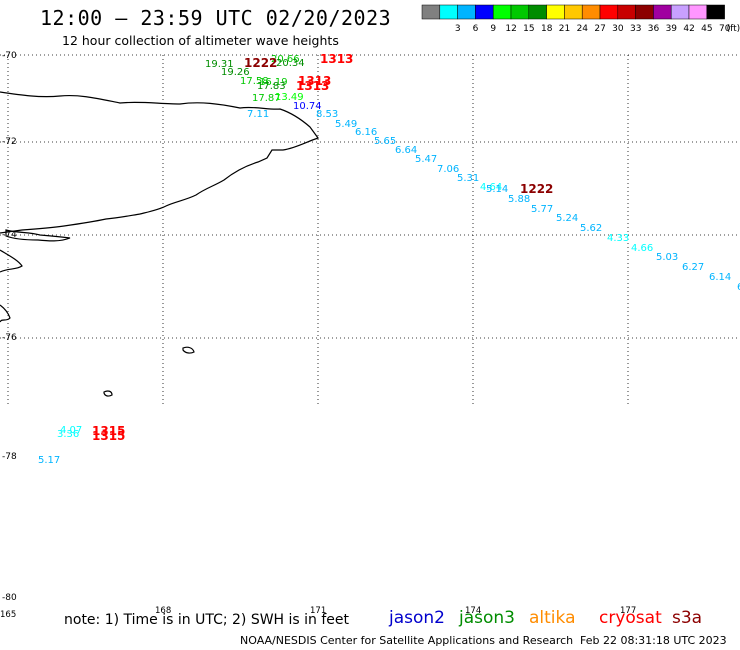  What do you see at coordinates (567, 218) in the screenshot?
I see `wave-height-label: 5.24` at bounding box center [567, 218].